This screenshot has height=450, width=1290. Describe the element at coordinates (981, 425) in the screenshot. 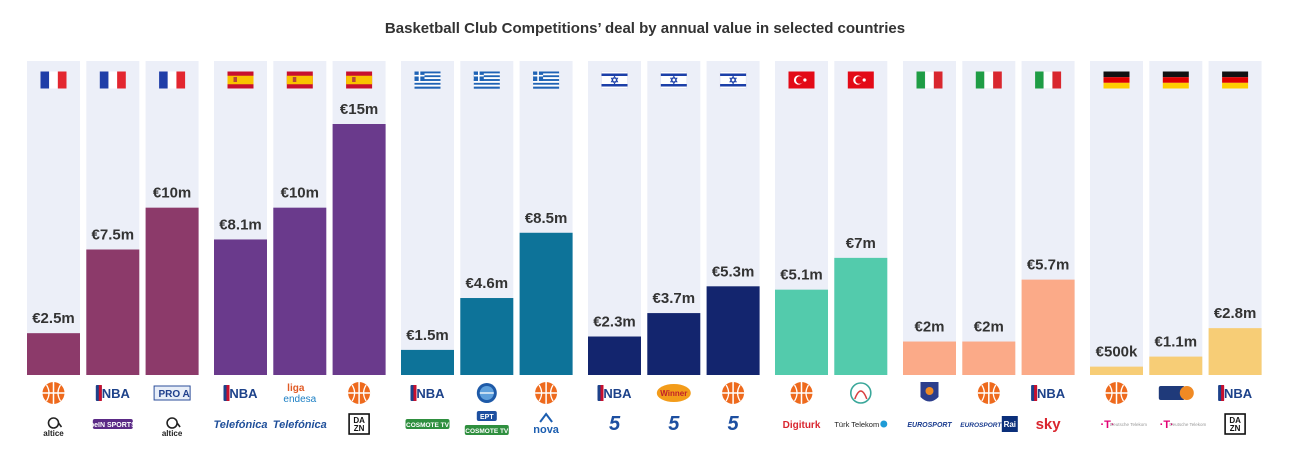

I see `eurosport-logo-text: EUROSPORT` at that location.